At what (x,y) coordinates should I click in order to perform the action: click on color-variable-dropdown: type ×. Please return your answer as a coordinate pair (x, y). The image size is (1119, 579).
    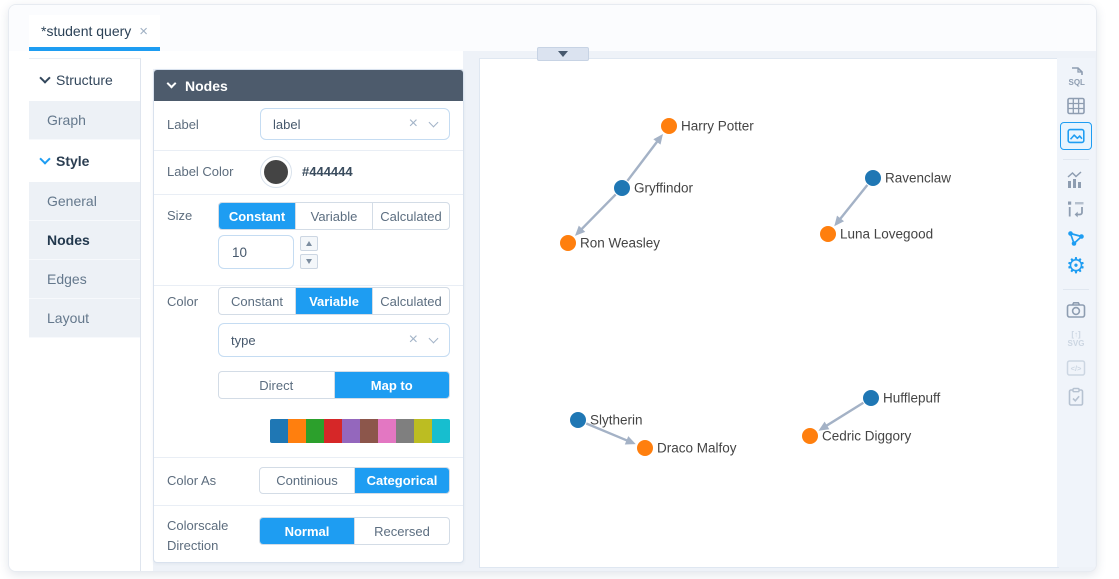
    Looking at the image, I should click on (334, 340).